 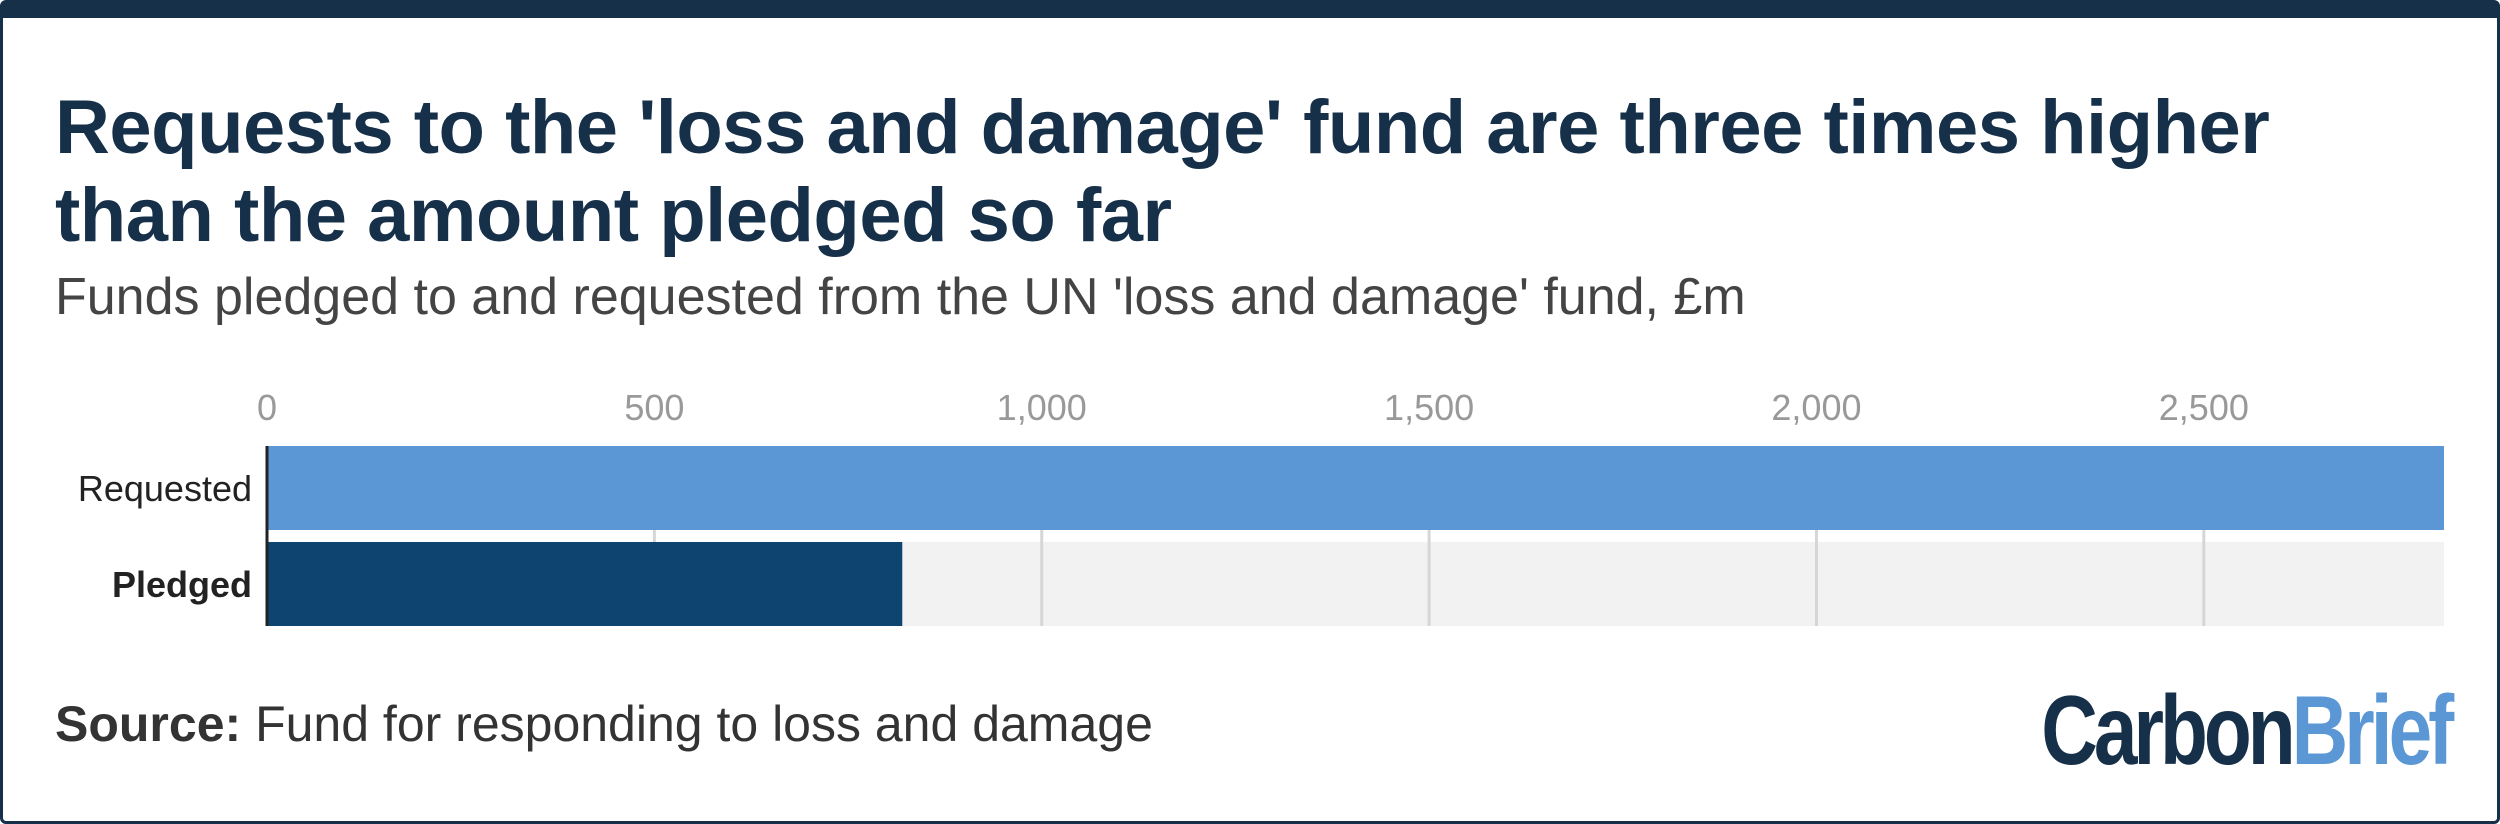 I want to click on source-label: Source:, so click(x=148, y=724).